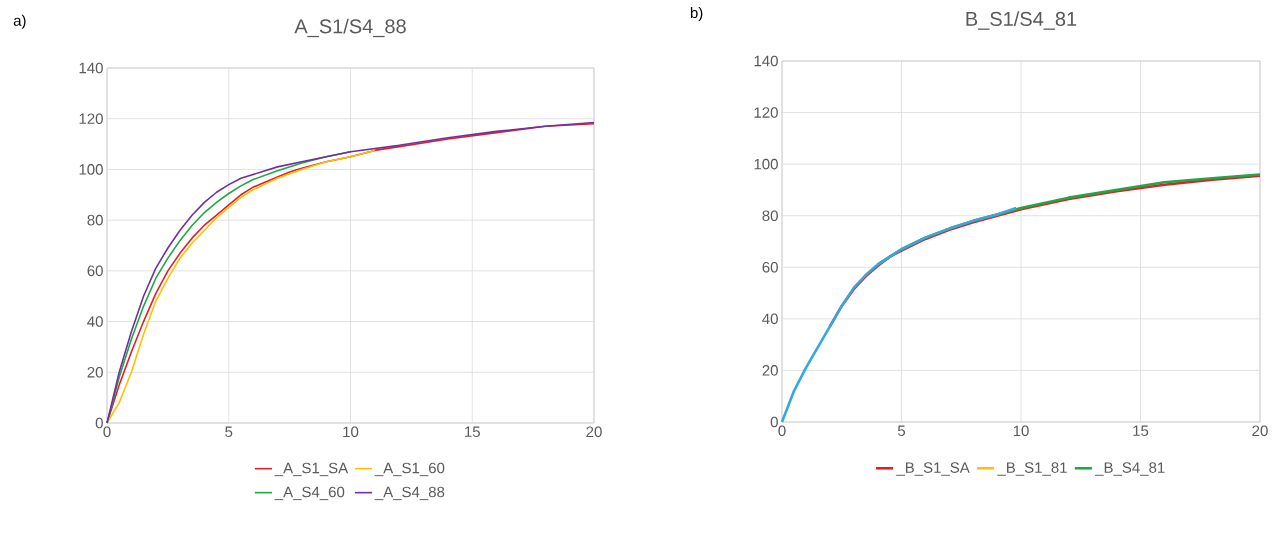 This screenshot has height=535, width=1279. I want to click on text: b), so click(696, 14).